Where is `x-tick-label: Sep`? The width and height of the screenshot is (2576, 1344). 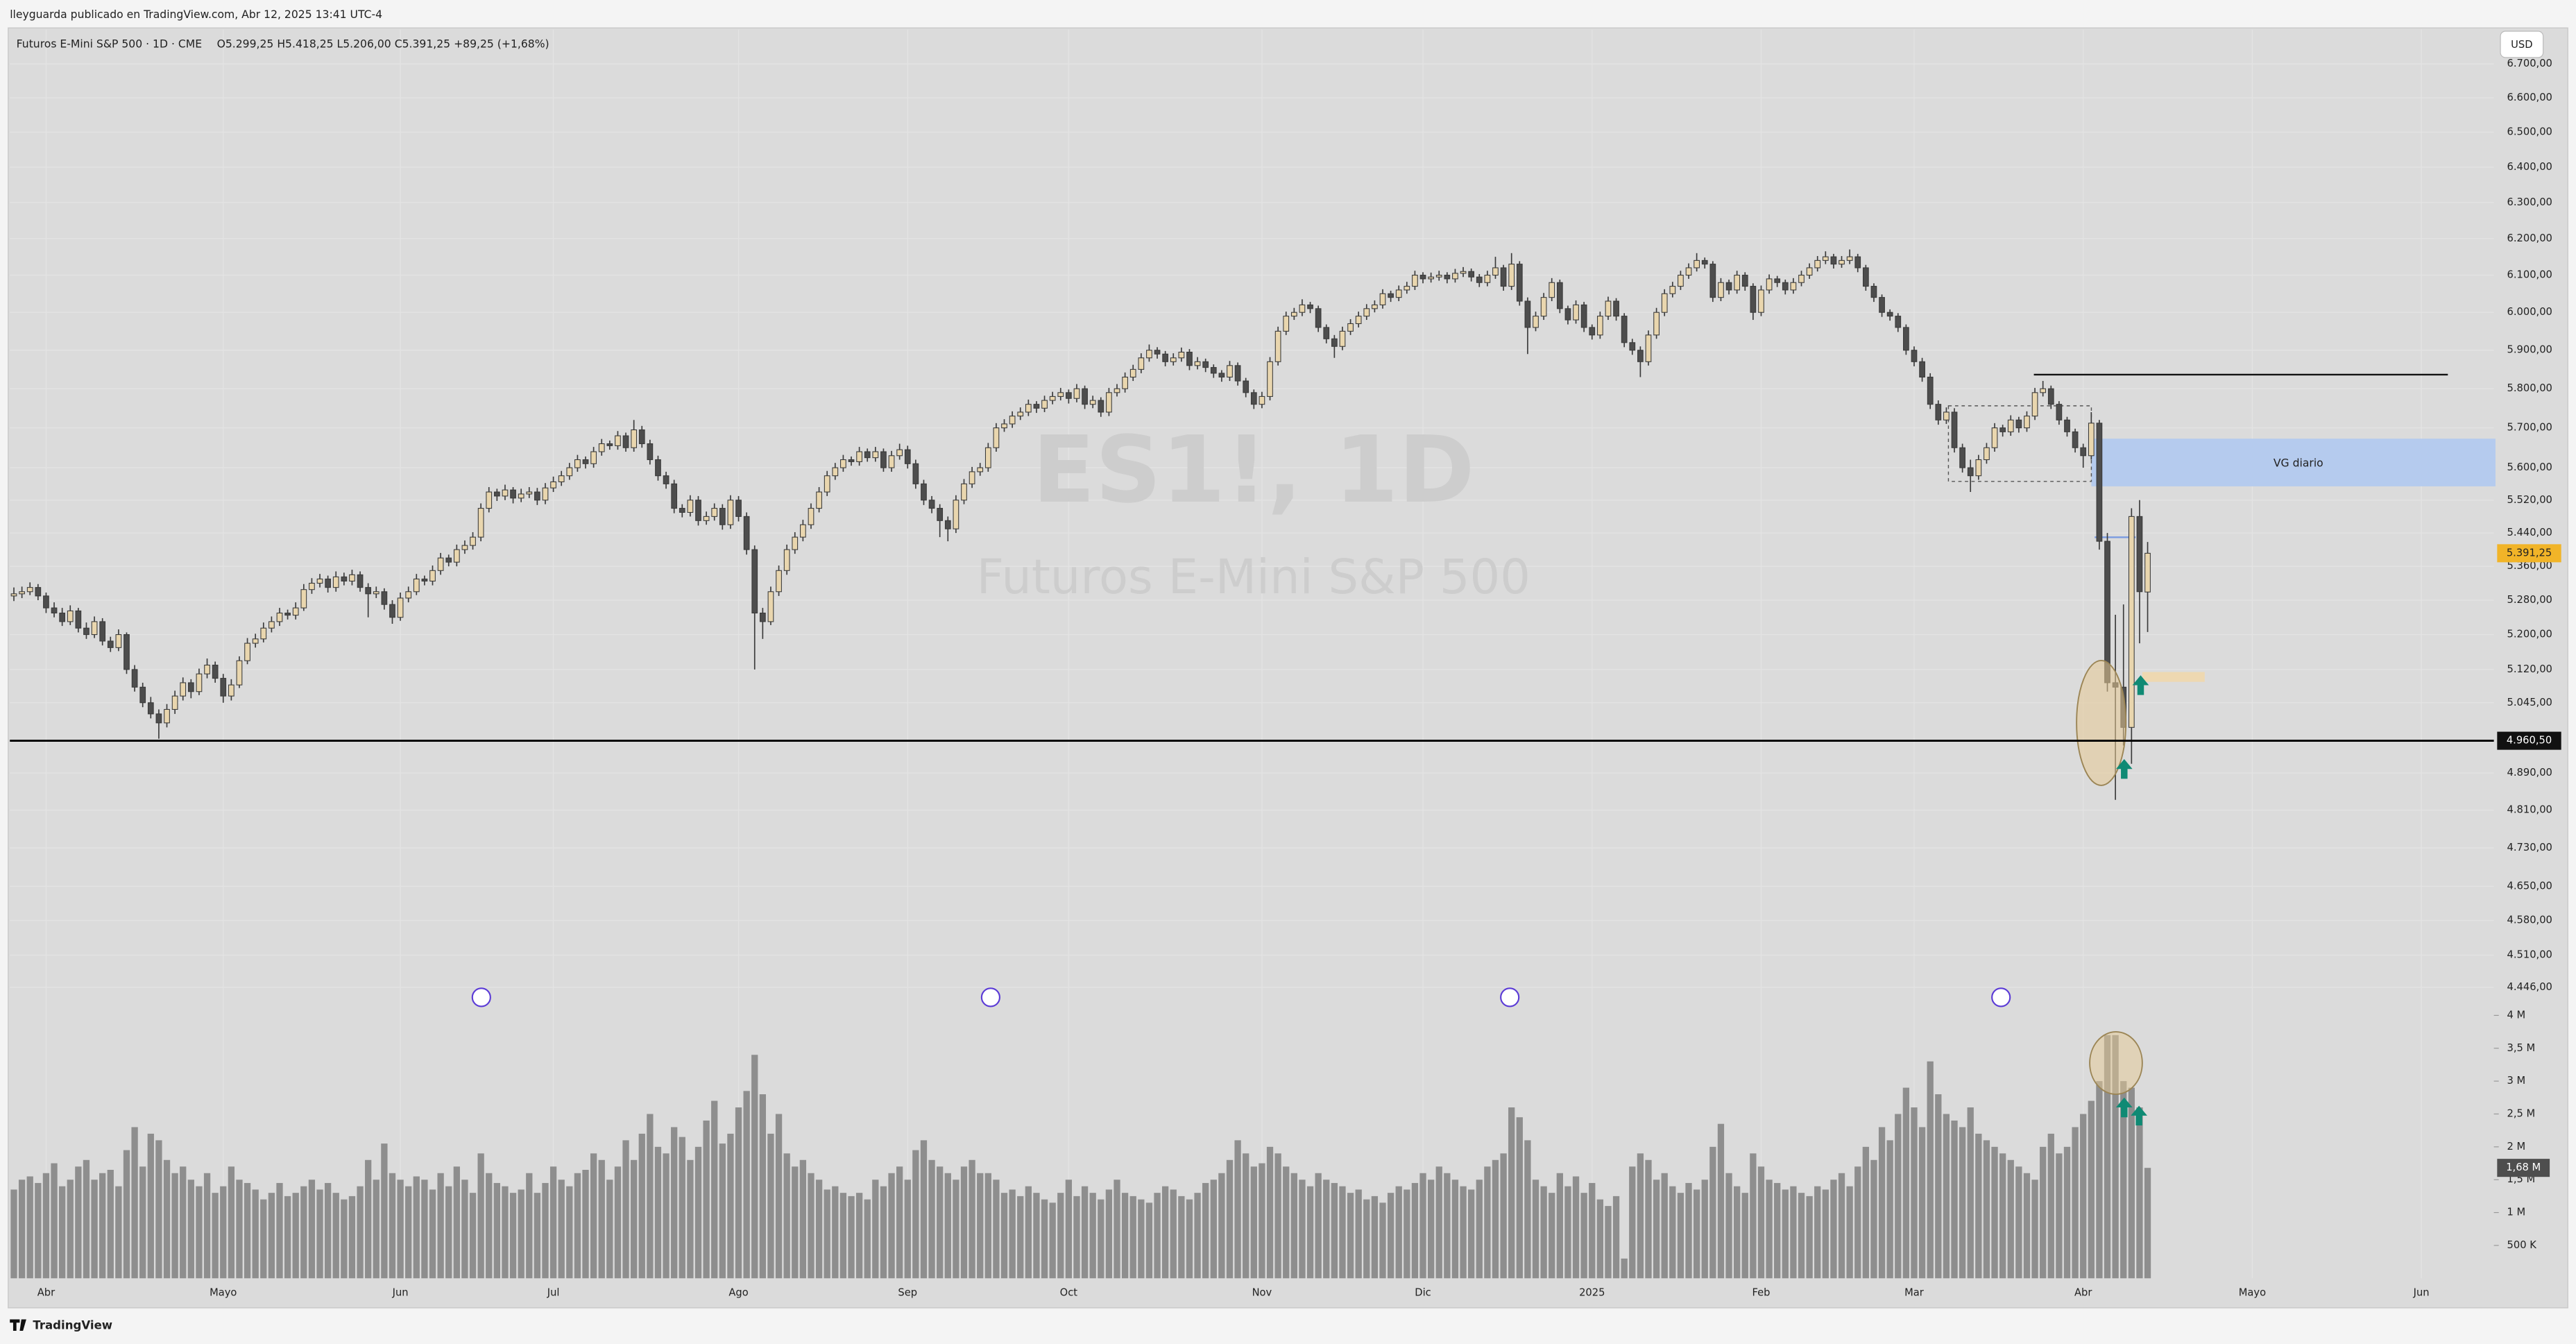 x-tick-label: Sep is located at coordinates (907, 1293).